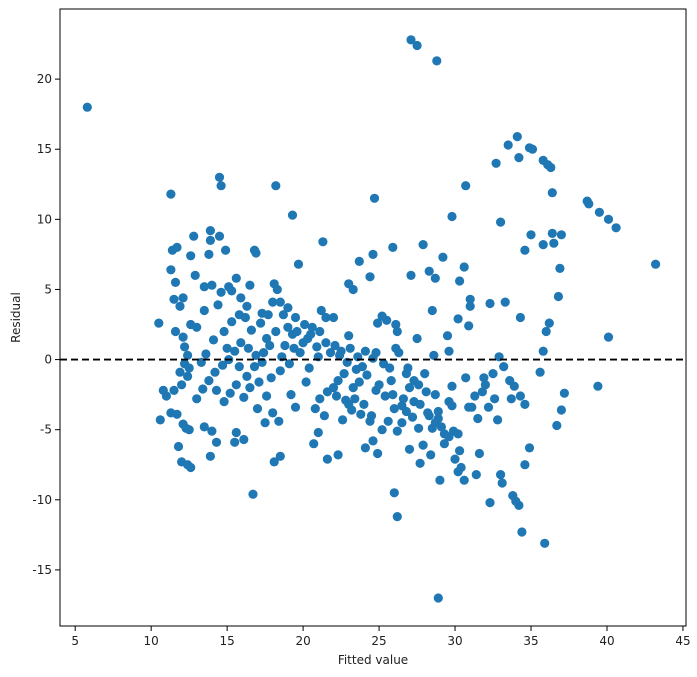 The image size is (697, 677). Describe the element at coordinates (46, 324) in the screenshot. I see `y-axis-ticks: -15 -10 -5 0 5 10 15 20` at that location.